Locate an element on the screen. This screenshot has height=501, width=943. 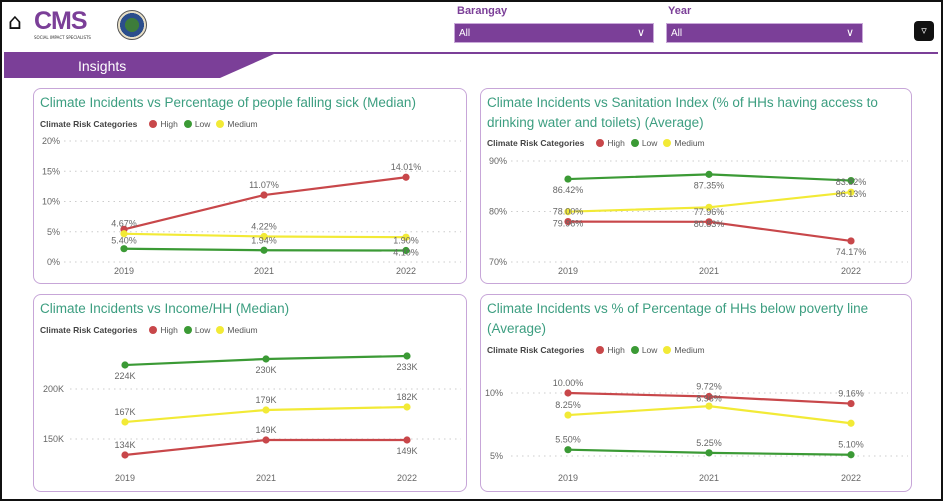
filter-icon: ▿ is located at coordinates (924, 31).